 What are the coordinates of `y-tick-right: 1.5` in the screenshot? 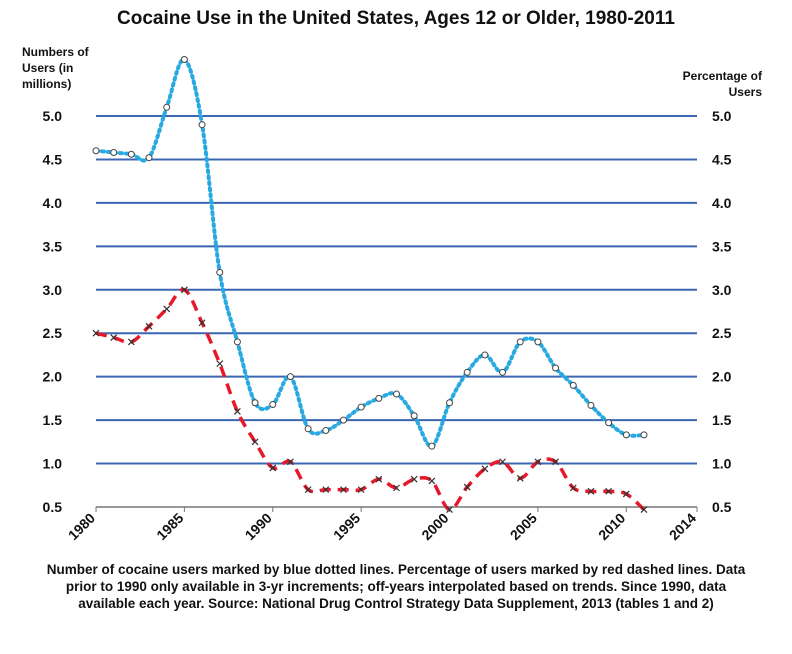 It's located at (722, 420).